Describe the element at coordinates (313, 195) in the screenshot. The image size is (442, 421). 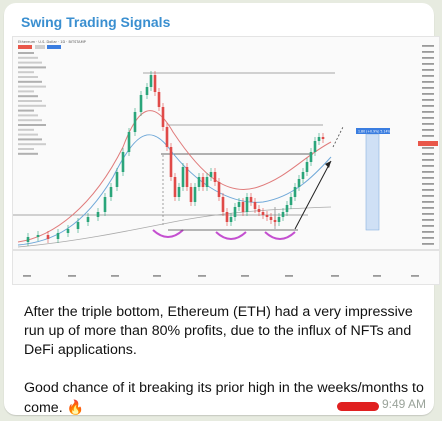
I see `trend-arrow` at that location.